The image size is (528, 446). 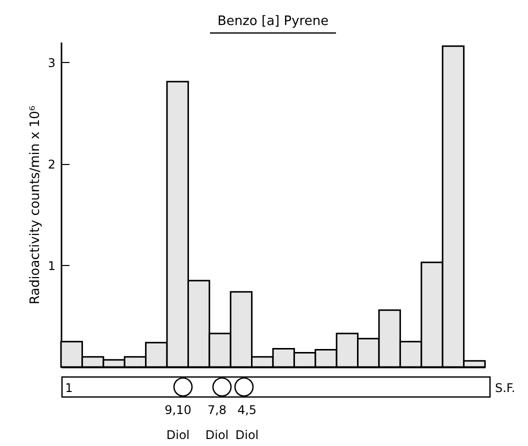 I want to click on y-tick-label: 2, so click(x=52, y=164).